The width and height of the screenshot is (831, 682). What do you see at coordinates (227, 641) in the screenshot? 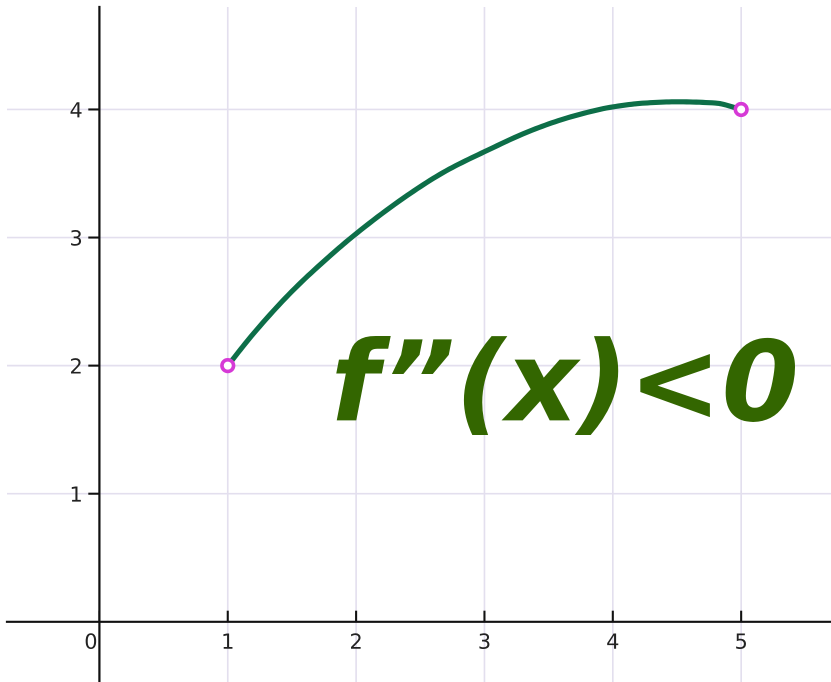
I see `x-tick-label: 1` at bounding box center [227, 641].